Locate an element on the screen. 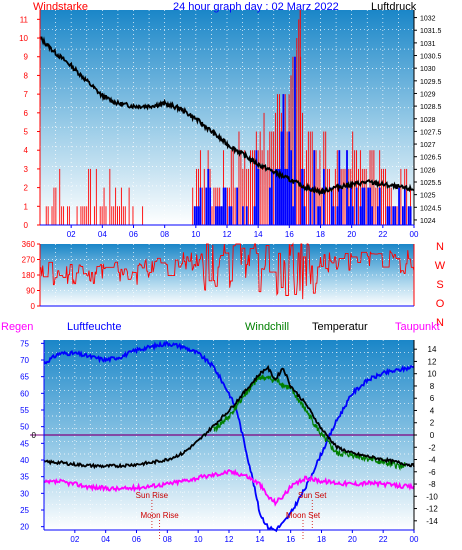  pressure-tick-label: 1027 is located at coordinates (428, 145).